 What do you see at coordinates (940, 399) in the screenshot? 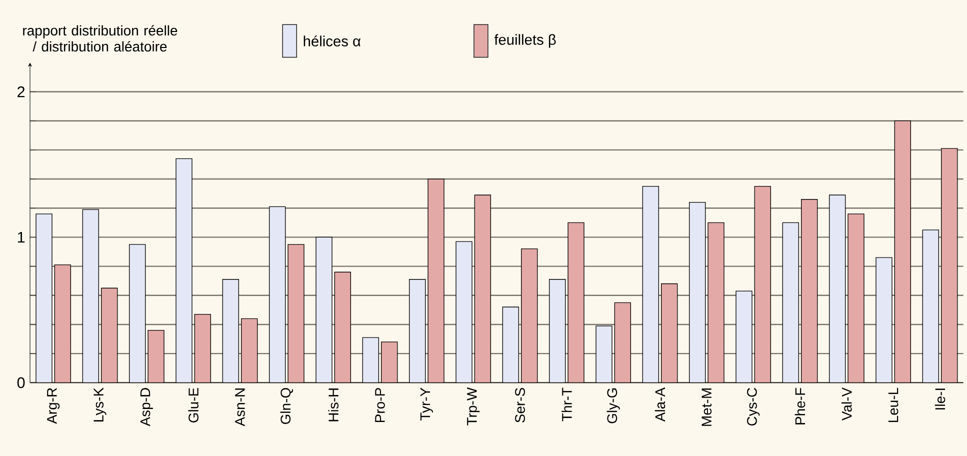
I see `x-tick-label: Ile-I` at bounding box center [940, 399].